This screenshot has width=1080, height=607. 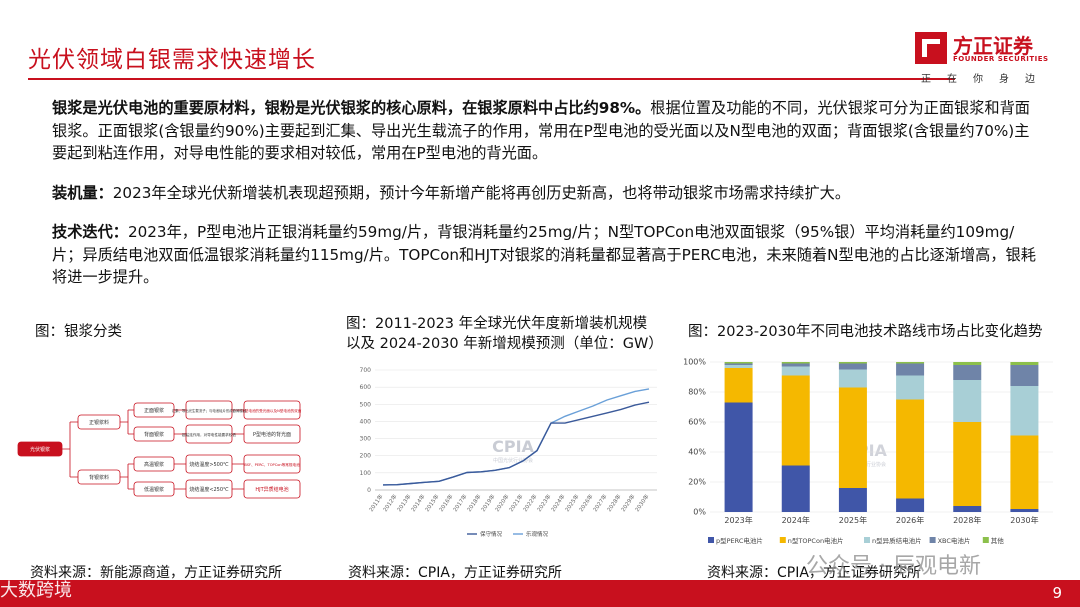 I want to click on logo-english-name: FOUNDER SECURITIES, so click(x=1001, y=59).